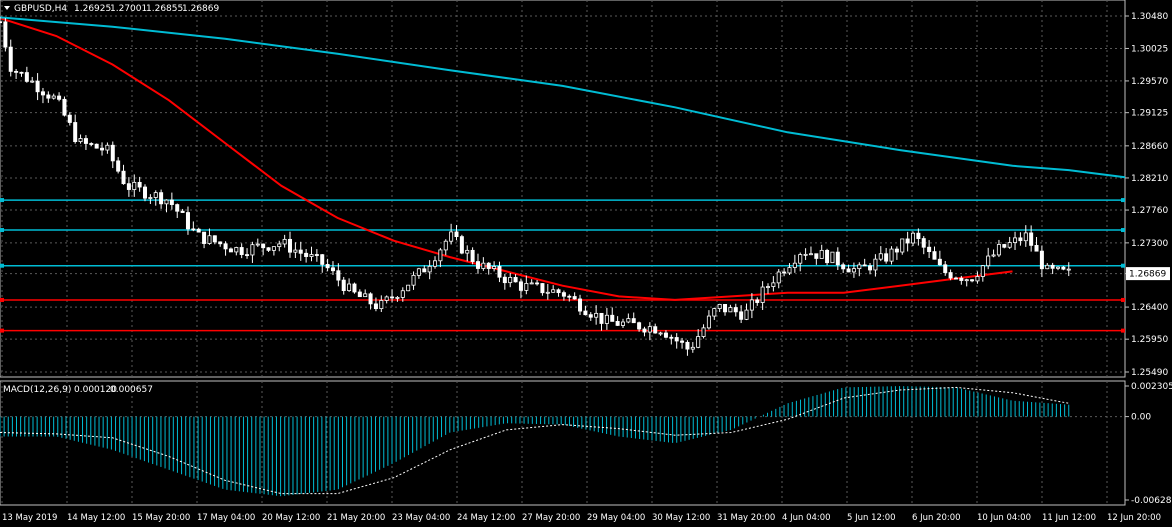  What do you see at coordinates (356, 518) in the screenshot?
I see `x-tick-label: 21 May 20:00` at bounding box center [356, 518].